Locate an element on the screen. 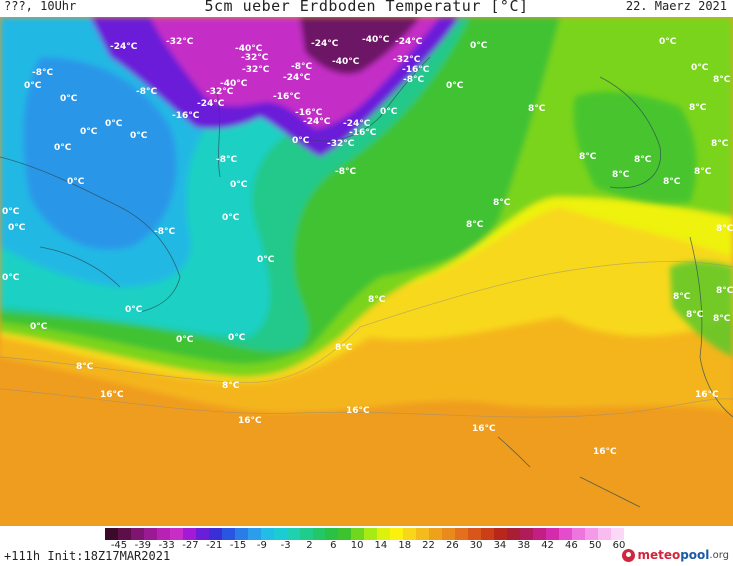 The image size is (733, 566). run-info: +111h Init:18Z17MAR2021 is located at coordinates (87, 556).